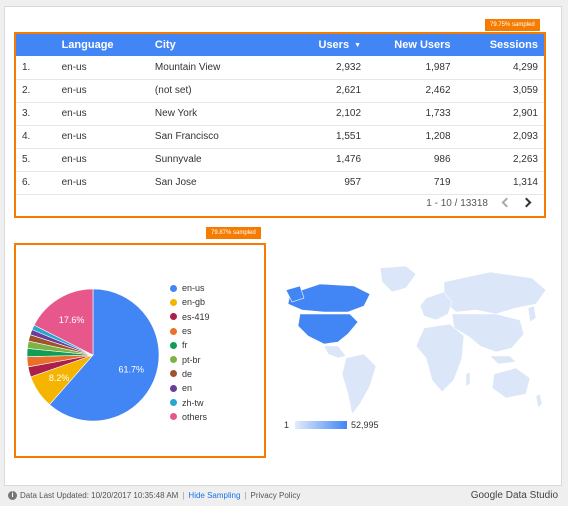  What do you see at coordinates (412, 68) in the screenshot?
I see `row-new-users: 1,987` at bounding box center [412, 68].